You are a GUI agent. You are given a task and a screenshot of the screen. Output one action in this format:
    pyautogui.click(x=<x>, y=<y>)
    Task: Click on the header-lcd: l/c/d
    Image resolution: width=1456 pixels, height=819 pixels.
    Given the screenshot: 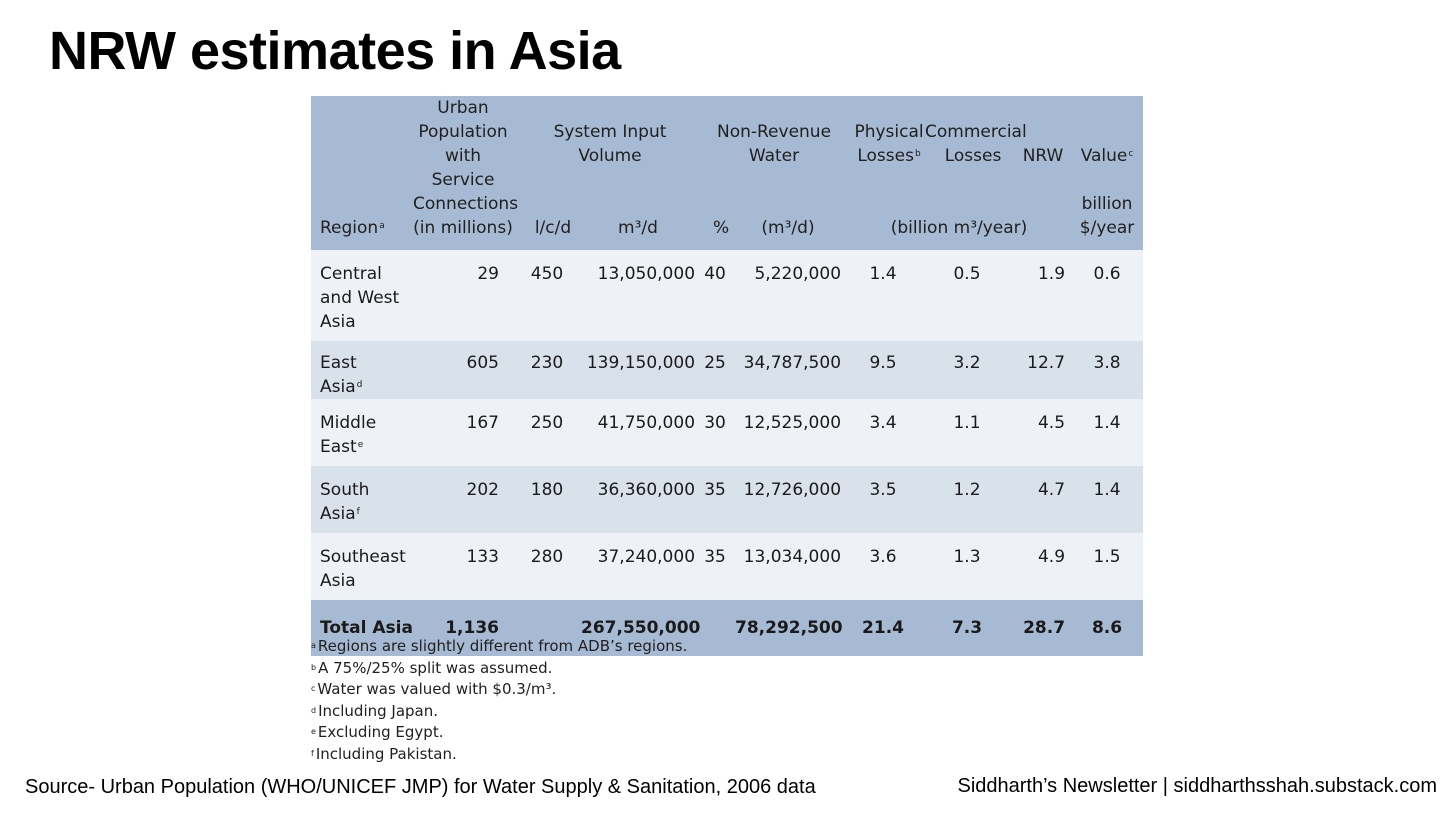 What is the action you would take?
    pyautogui.click(x=553, y=228)
    